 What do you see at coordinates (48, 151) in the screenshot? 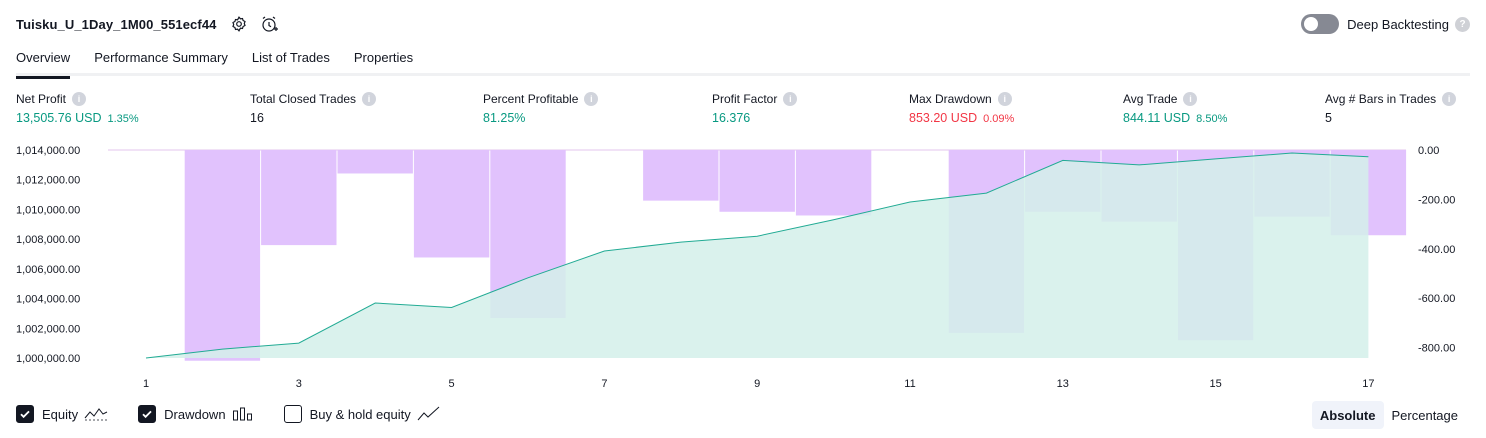
I see `left-tick-label: 1,014,000.00` at bounding box center [48, 151].